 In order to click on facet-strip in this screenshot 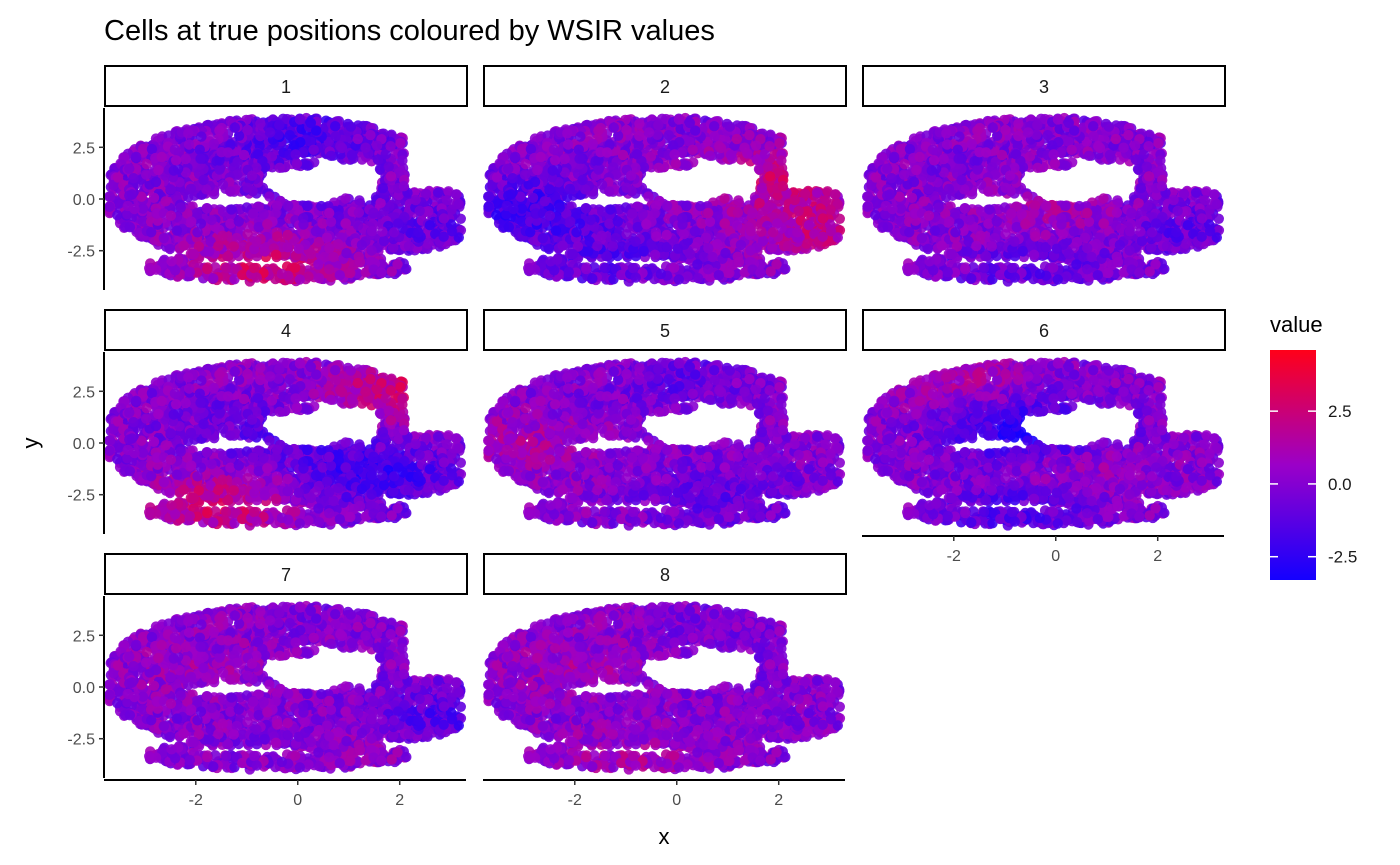, I will do `click(286, 86)`.